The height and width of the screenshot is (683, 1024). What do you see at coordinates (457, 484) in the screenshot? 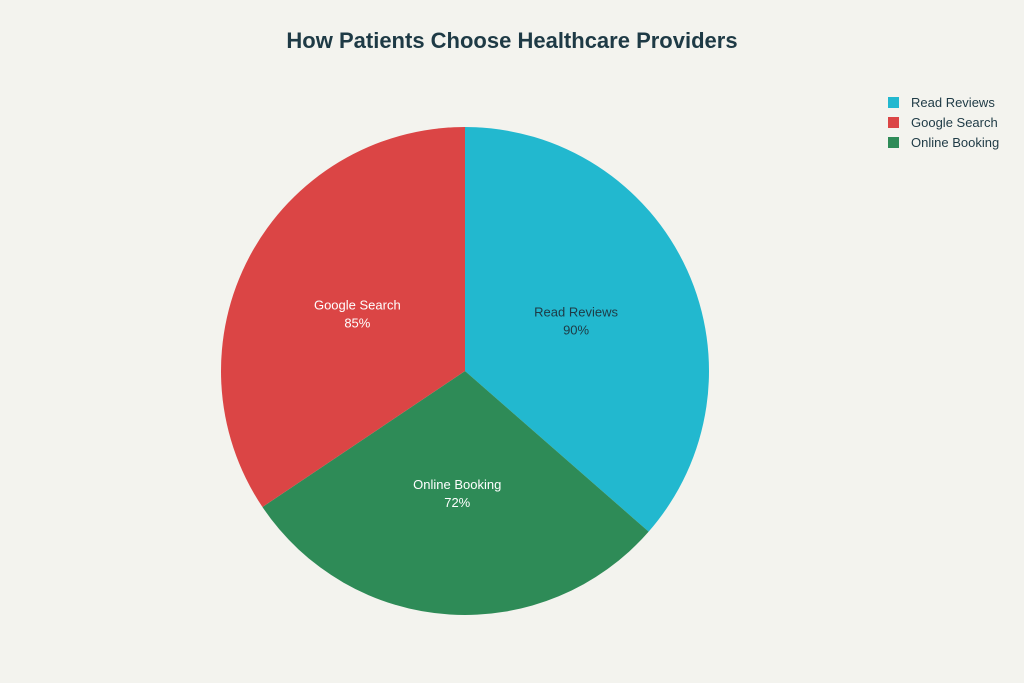
I see `slice-label-online-booking: Online Booking` at bounding box center [457, 484].